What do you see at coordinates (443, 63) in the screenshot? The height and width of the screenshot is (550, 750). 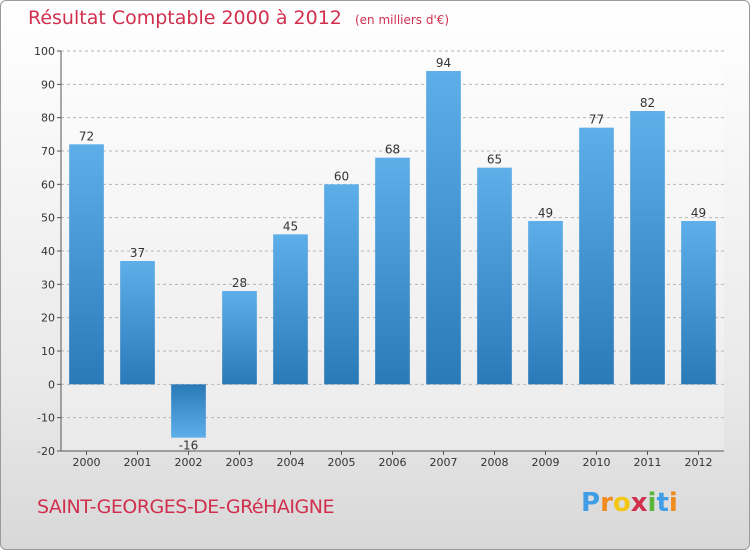 I see `data-label-2007: 94` at bounding box center [443, 63].